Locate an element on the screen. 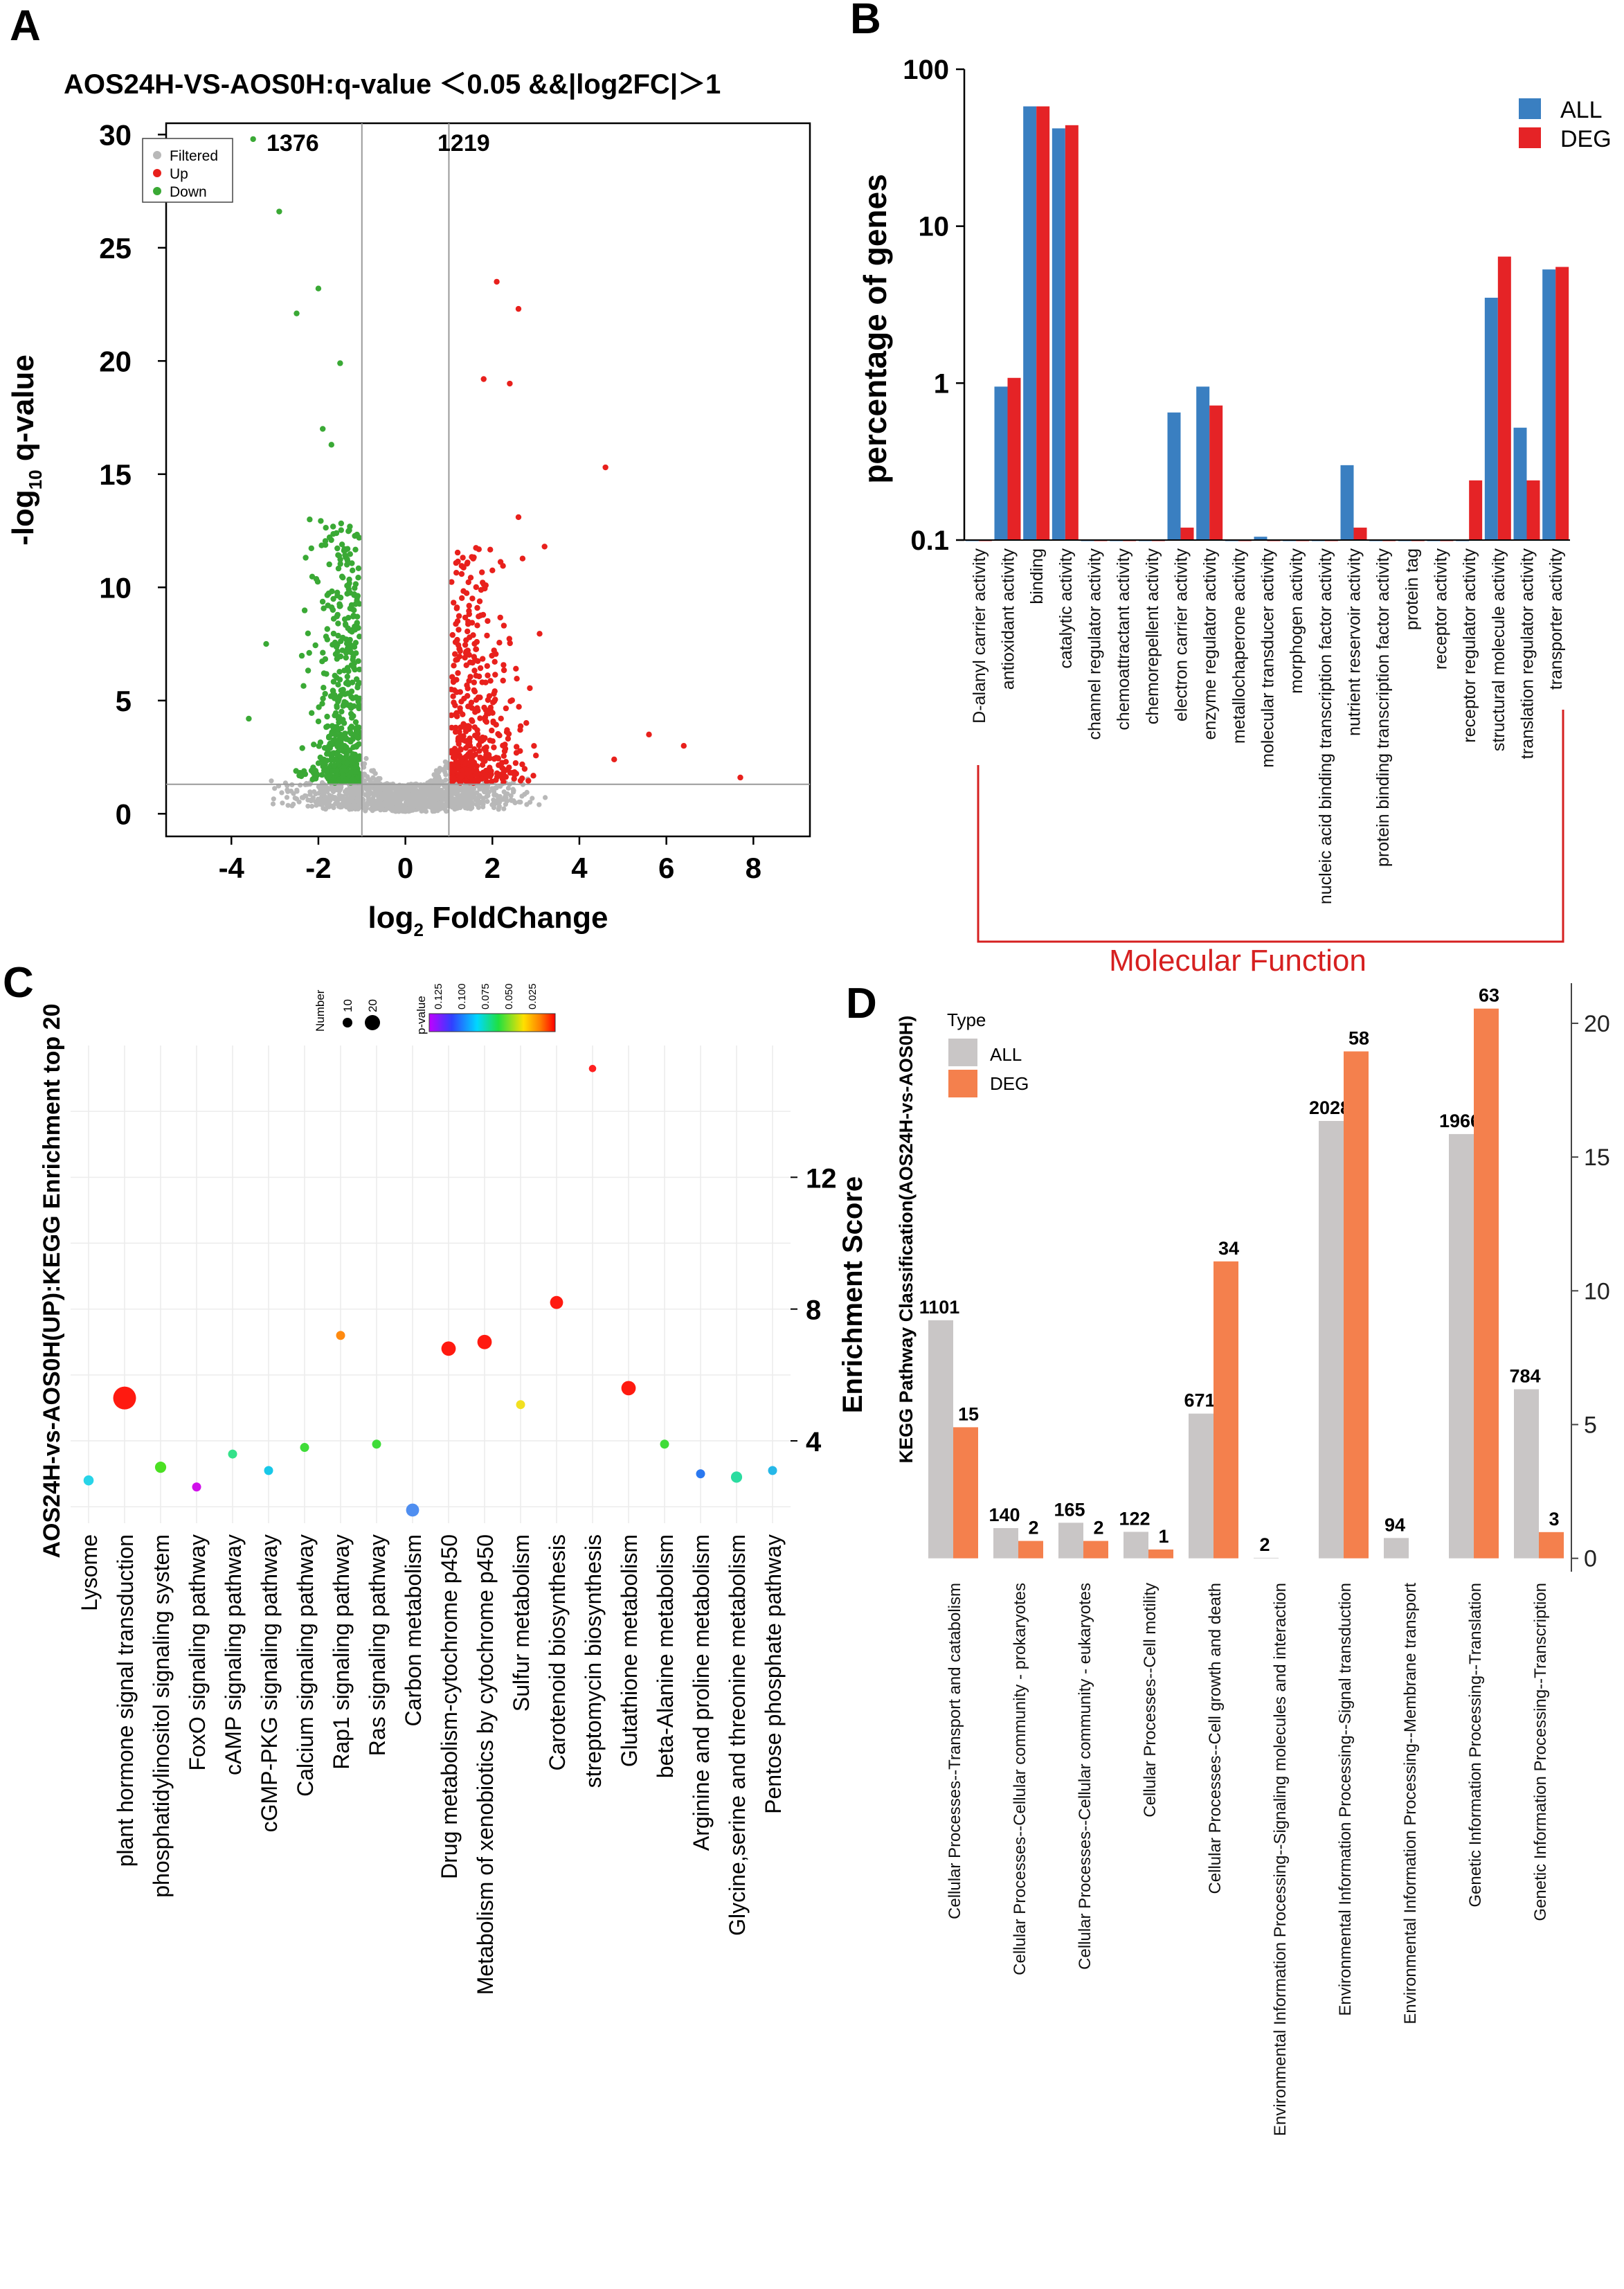 The image size is (1624, 2289). y-tick-label: 0.1 is located at coordinates (929, 541).